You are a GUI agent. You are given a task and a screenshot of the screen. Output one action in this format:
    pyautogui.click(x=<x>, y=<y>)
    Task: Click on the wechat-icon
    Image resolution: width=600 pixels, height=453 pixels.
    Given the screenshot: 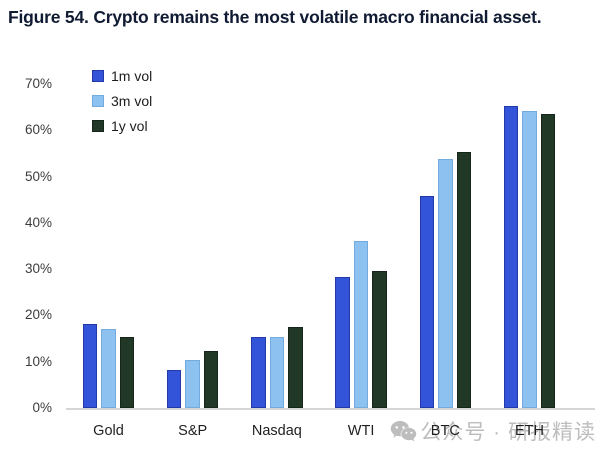 What is the action you would take?
    pyautogui.click(x=404, y=430)
    